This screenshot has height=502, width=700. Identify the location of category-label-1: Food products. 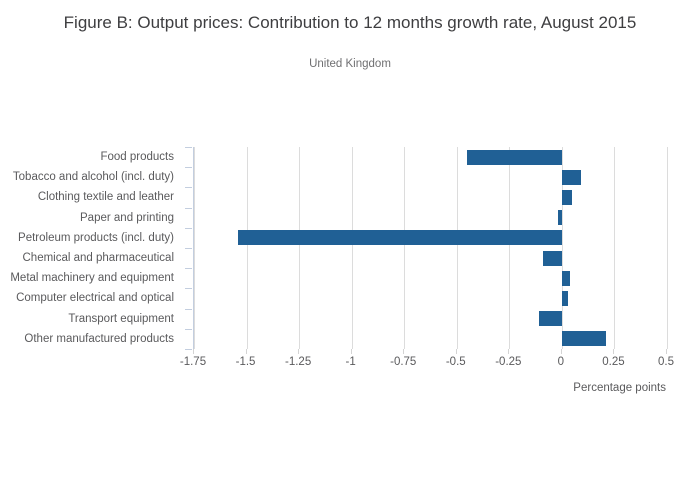
(137, 157).